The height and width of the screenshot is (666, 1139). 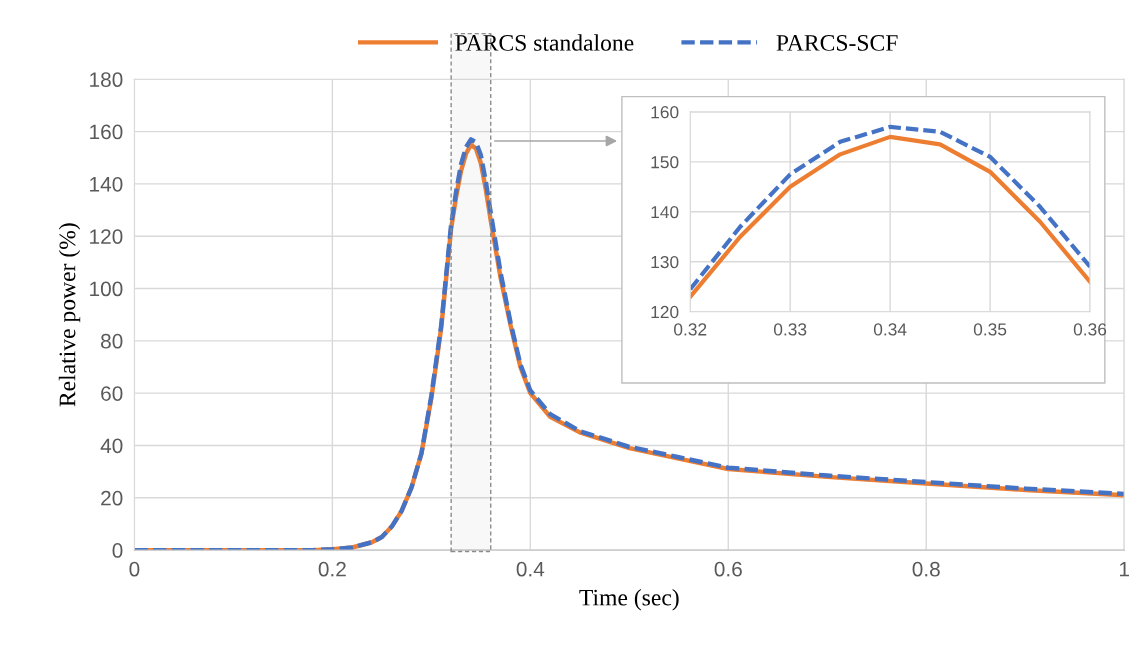 What do you see at coordinates (112, 341) in the screenshot?
I see `y-tick-label: 80` at bounding box center [112, 341].